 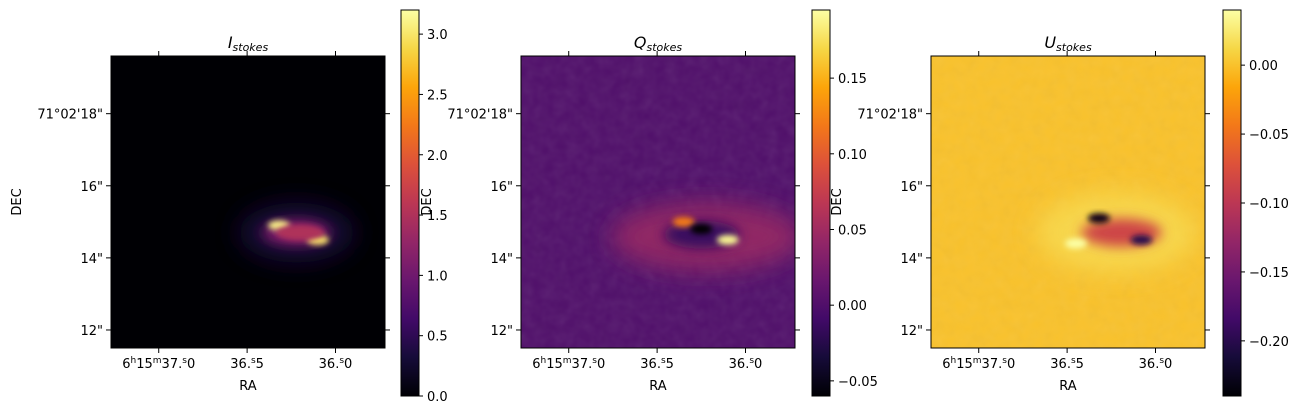 I want to click on colorbar-tick-label: 0.10, so click(x=852, y=155).